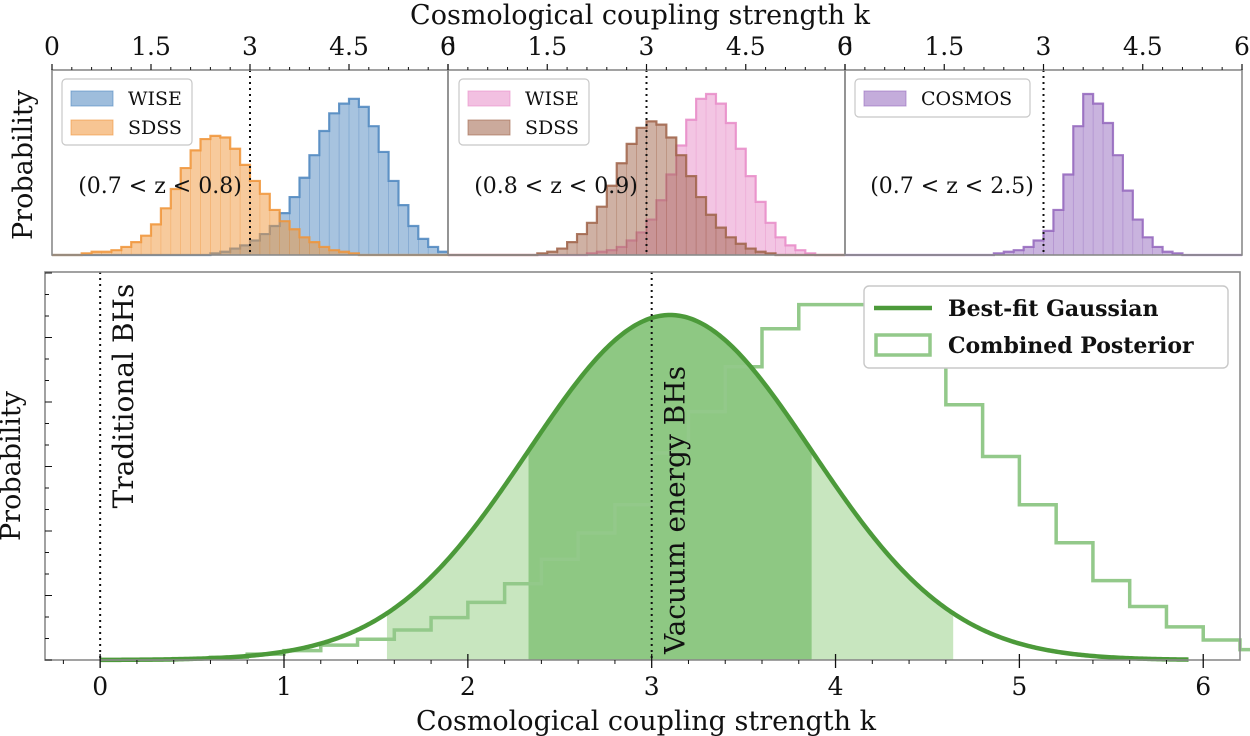  I want to click on panel-top-right: 0 1.5 3 4.5 6 COSMOS (0.7 < z < 2.5), so click(1043, 144).